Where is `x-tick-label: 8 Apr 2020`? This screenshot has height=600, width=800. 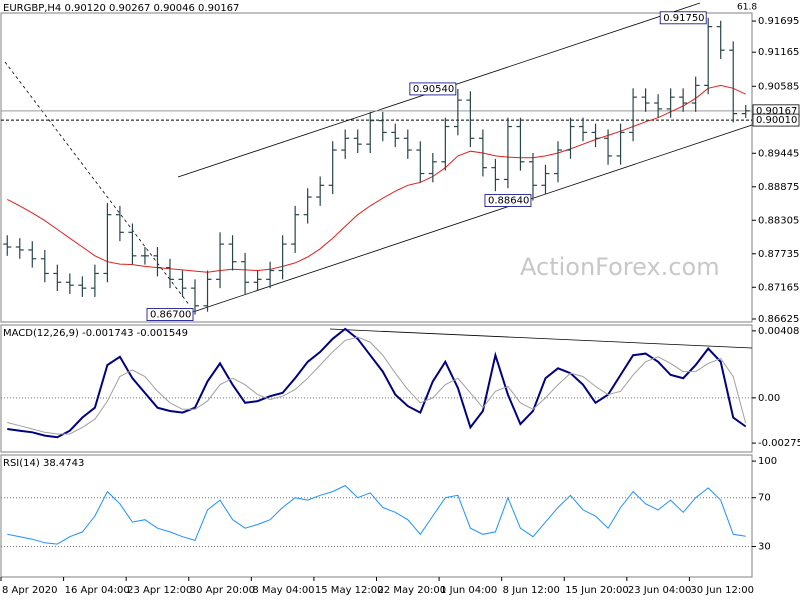
x-tick-label: 8 Apr 2020 is located at coordinates (29, 590).